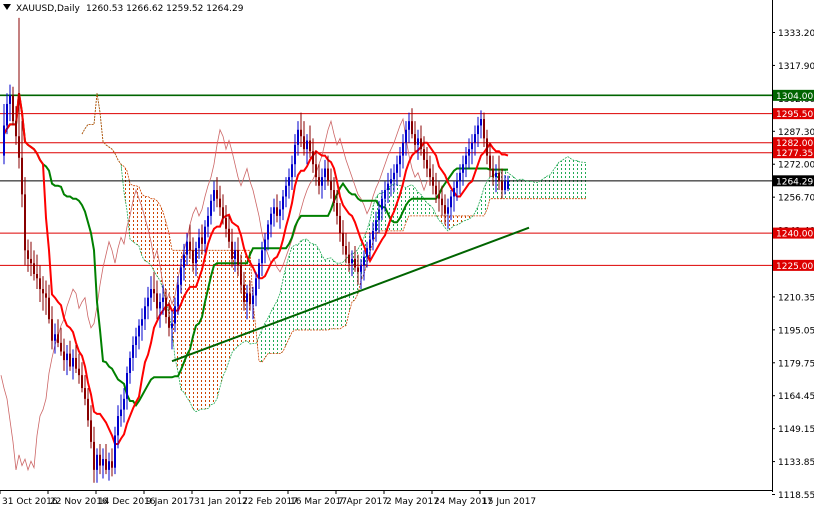 This screenshot has height=518, width=814. Describe the element at coordinates (794, 115) in the screenshot. I see `level-label: 1295.50` at that location.